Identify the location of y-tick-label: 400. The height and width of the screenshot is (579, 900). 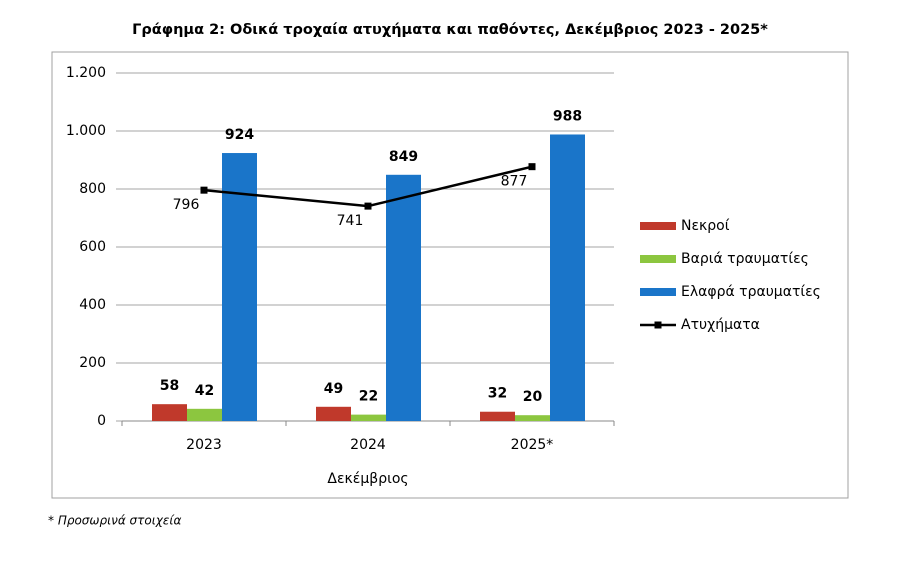
(92, 305).